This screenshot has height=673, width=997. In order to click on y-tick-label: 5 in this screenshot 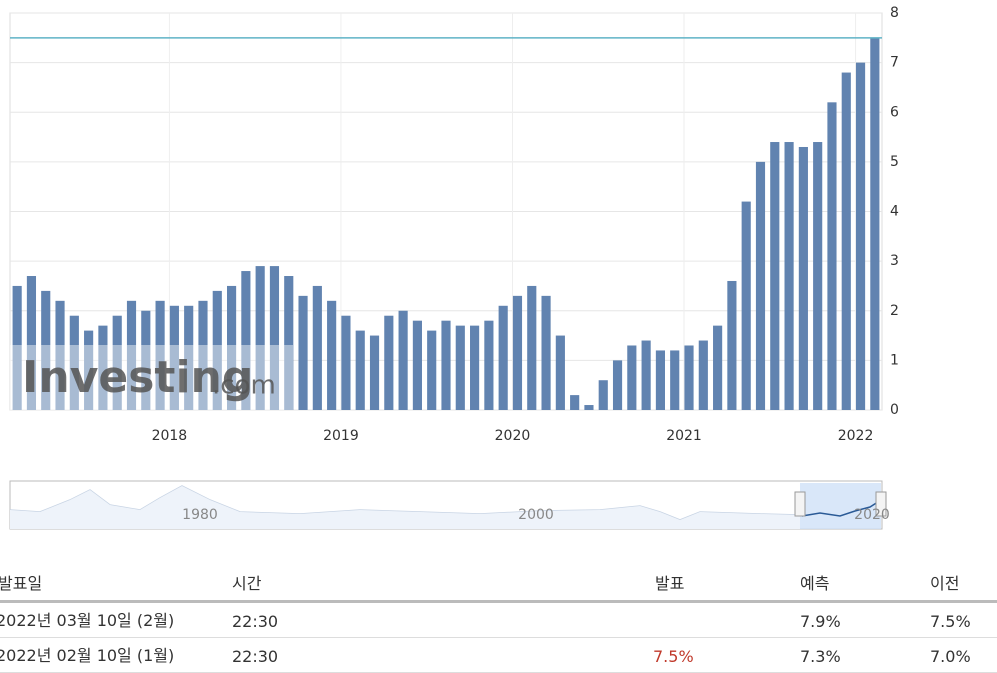, I will do `click(894, 162)`.